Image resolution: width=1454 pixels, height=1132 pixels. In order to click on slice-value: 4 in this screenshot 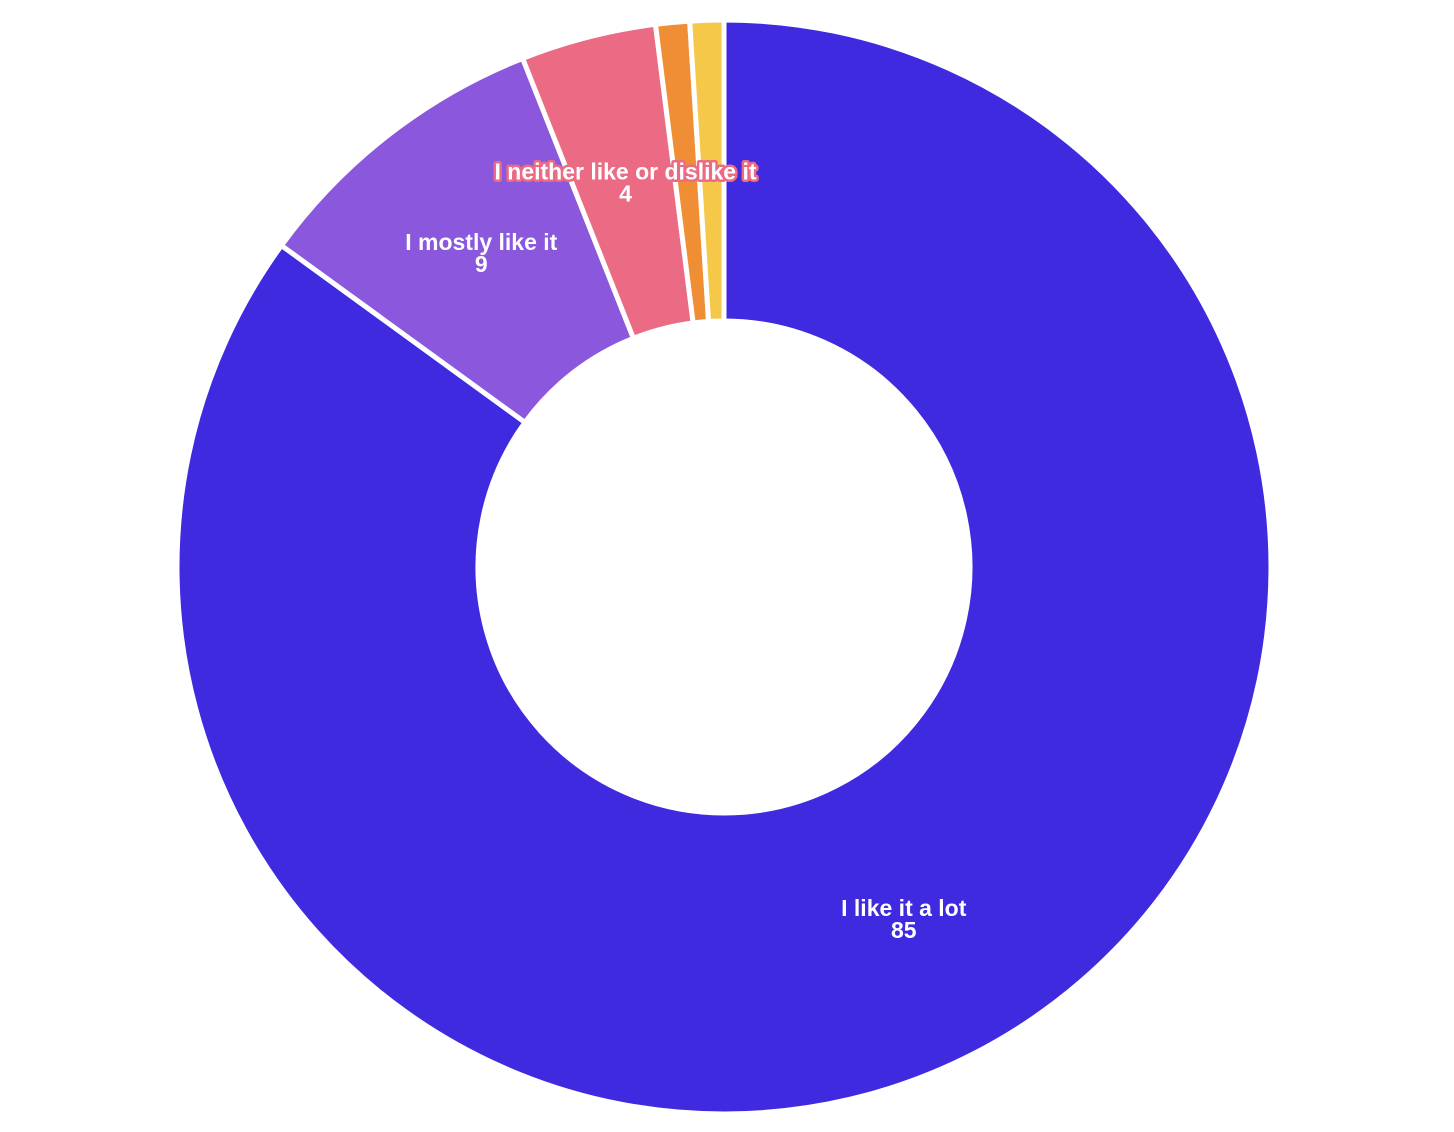, I will do `click(625, 194)`.